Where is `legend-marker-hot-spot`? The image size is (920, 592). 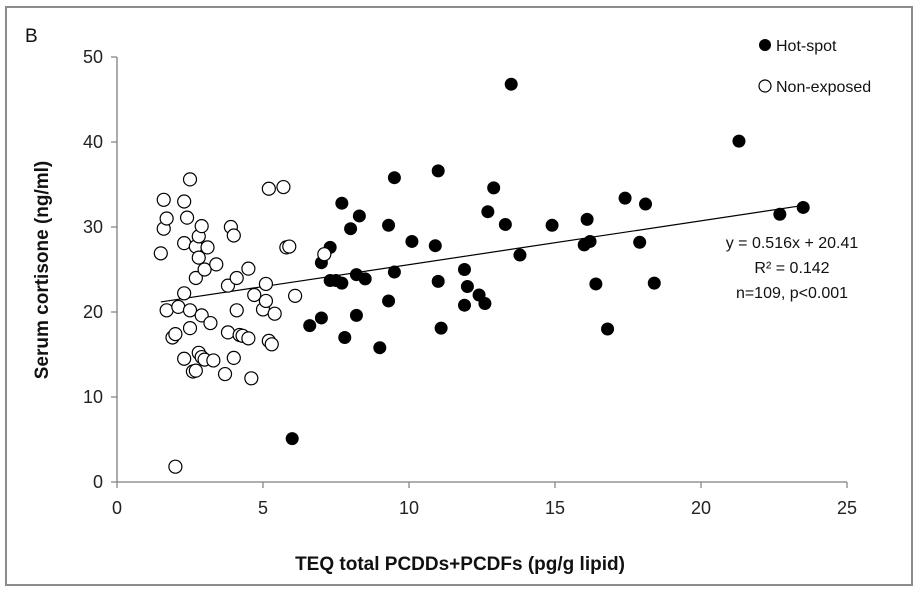 legend-marker-hot-spot is located at coordinates (765, 45).